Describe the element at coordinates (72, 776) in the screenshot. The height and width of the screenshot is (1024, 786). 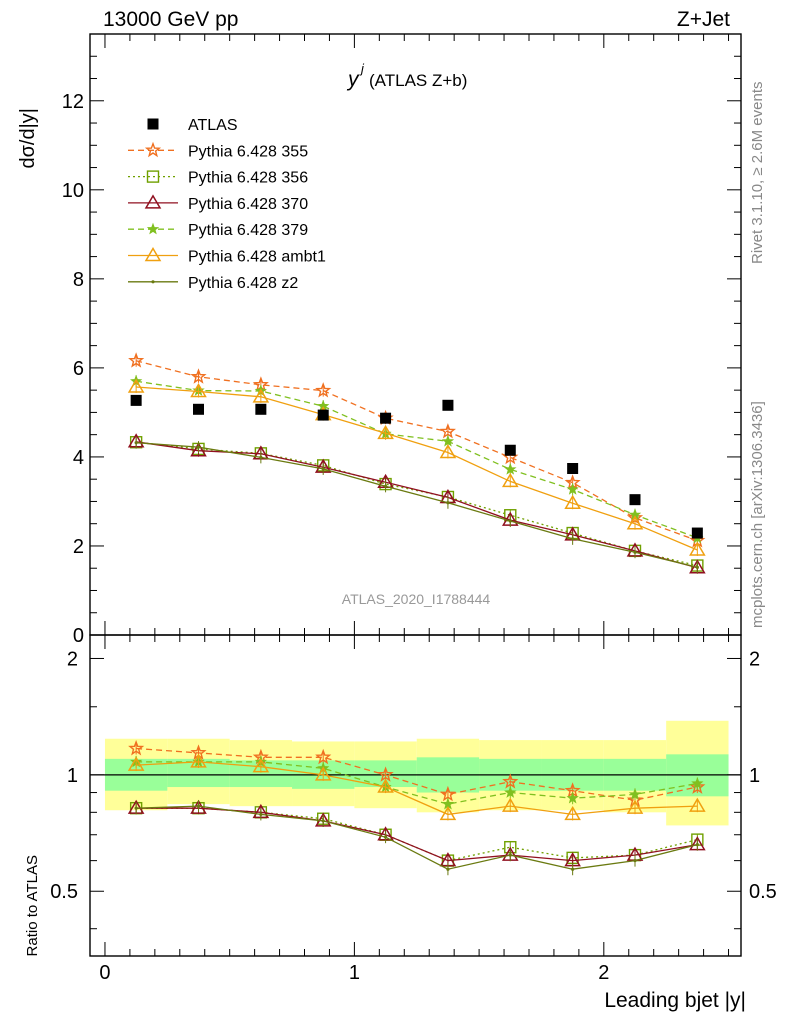
I see `ratio-y-tick-label: 1` at that location.